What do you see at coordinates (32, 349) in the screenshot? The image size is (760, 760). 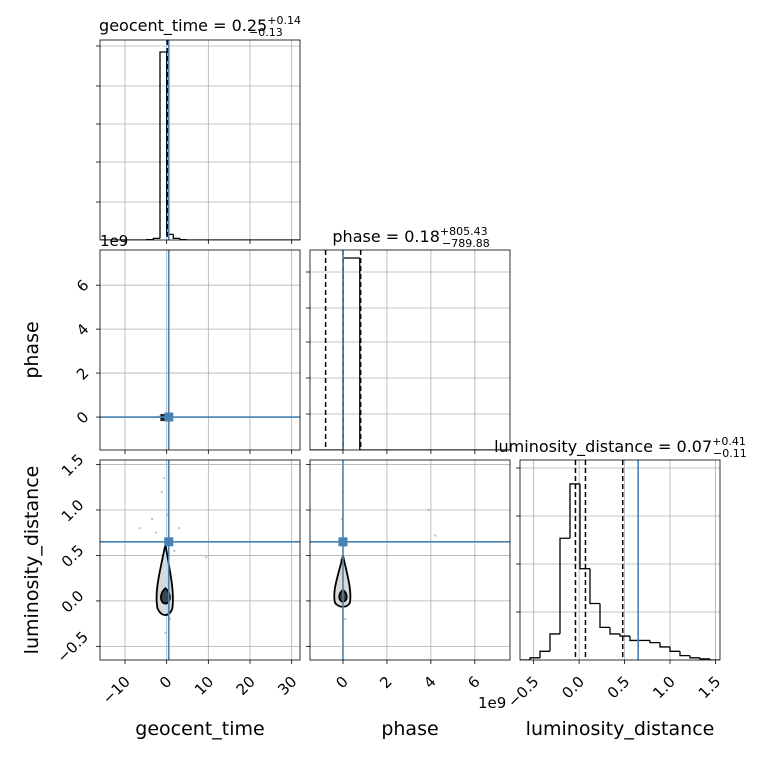 I see `y-axis-label-phase: phase` at bounding box center [32, 349].